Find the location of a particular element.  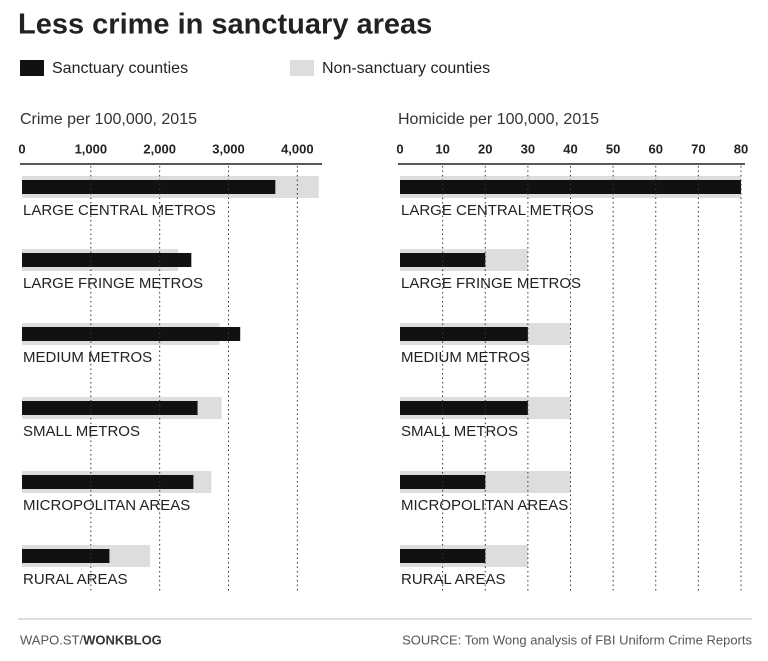

footer-site: WAPO.ST/ is located at coordinates (51, 639).